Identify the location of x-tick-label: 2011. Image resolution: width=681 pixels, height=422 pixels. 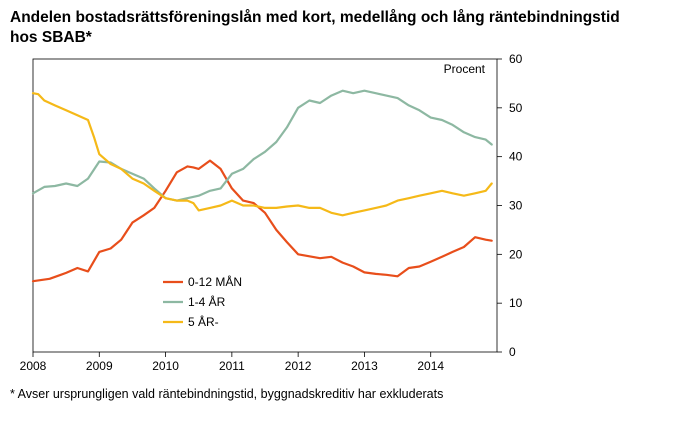
(232, 366).